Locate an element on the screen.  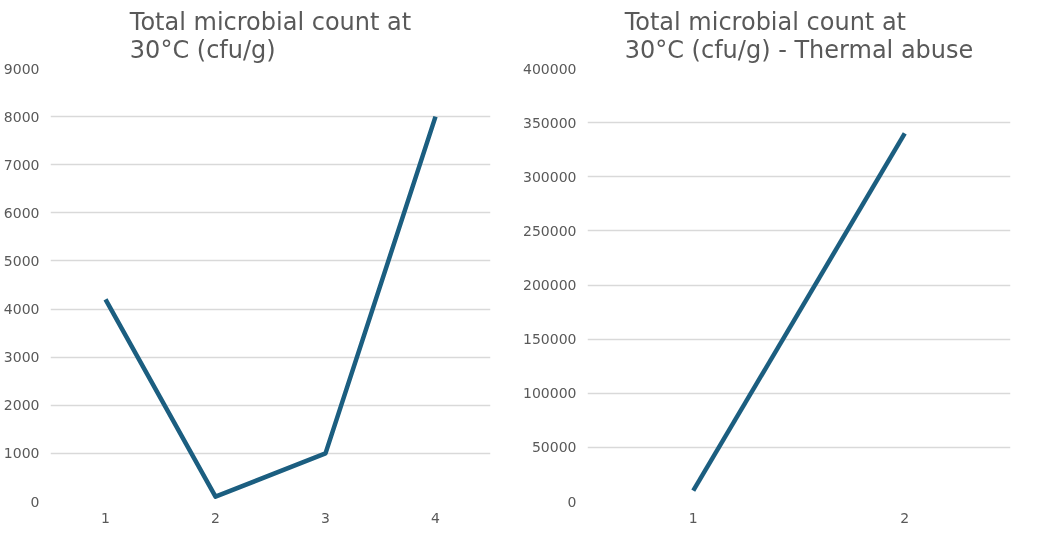
y-tick-label: 5000 is located at coordinates (21, 260).